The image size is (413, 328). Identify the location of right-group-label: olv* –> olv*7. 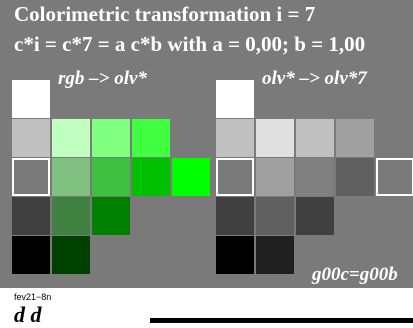
(314, 78).